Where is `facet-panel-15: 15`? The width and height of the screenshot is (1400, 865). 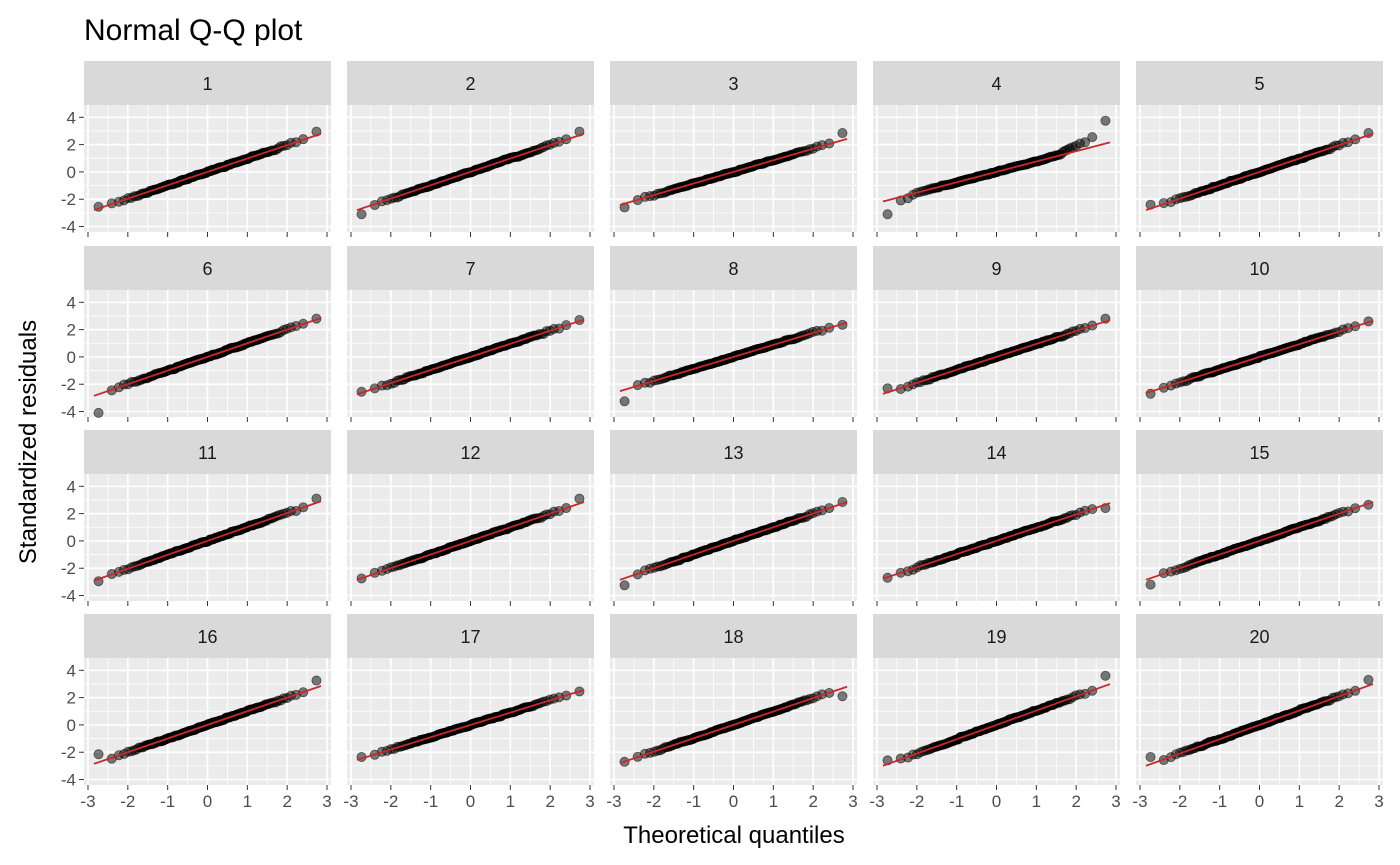
facet-panel-15: 15 is located at coordinates (1259, 518).